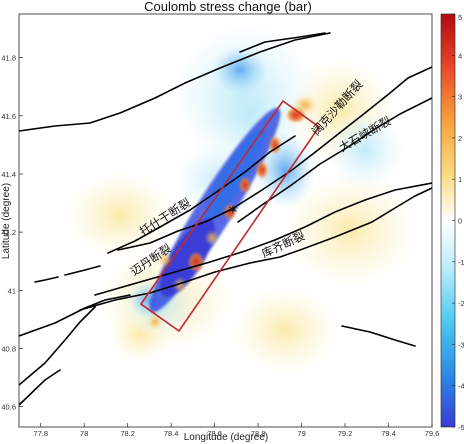 Image resolution: width=464 pixels, height=444 pixels. I want to click on colorbar-tick-label: 4, so click(460, 55).